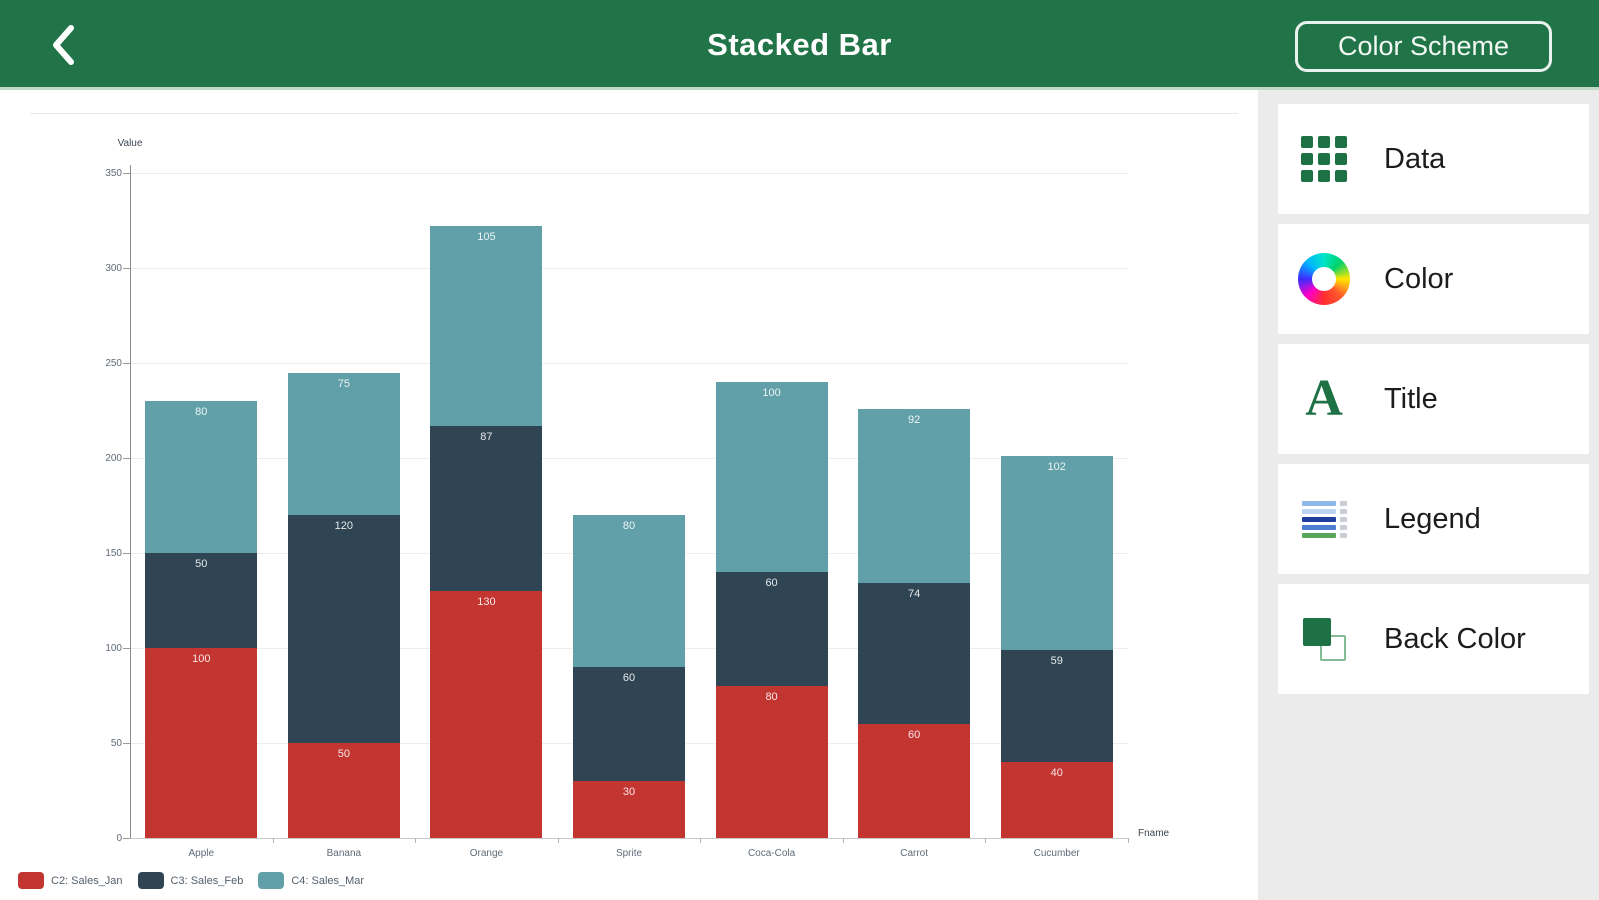 The height and width of the screenshot is (900, 1599). What do you see at coordinates (486, 237) in the screenshot?
I see `bar-value-label: 105` at bounding box center [486, 237].